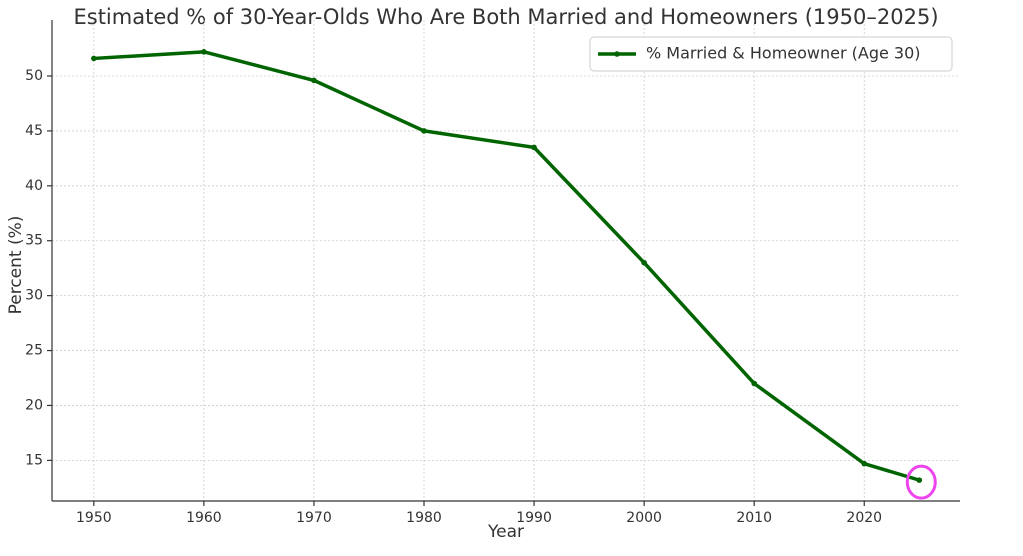  Describe the element at coordinates (534, 518) in the screenshot. I see `x-tick-label: 1990` at that location.